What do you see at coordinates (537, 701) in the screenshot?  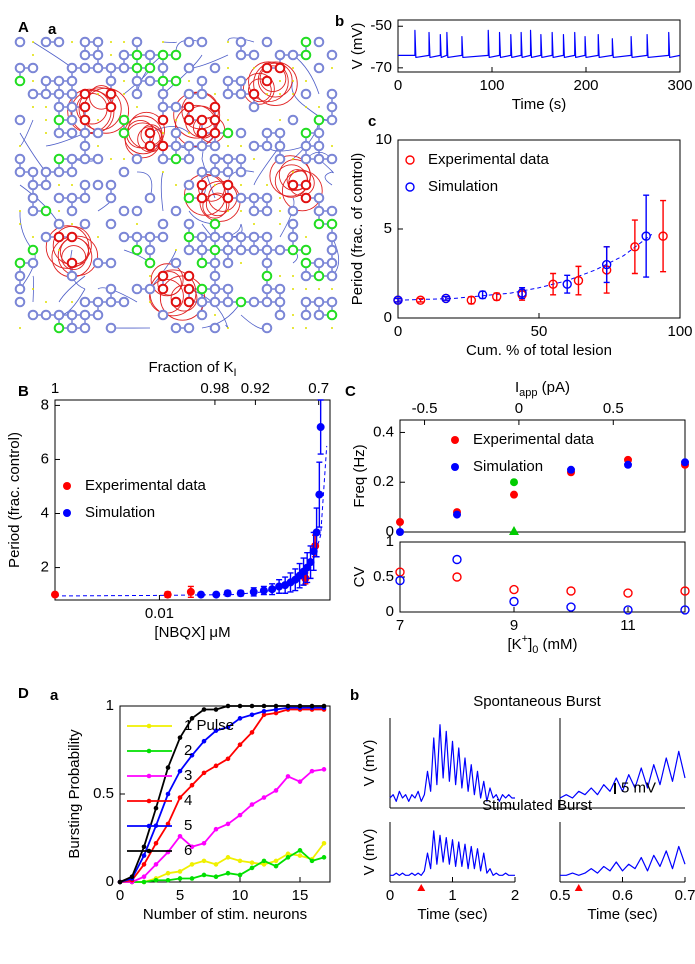 I see `chart-title: Spontaneous Burst` at bounding box center [537, 701].